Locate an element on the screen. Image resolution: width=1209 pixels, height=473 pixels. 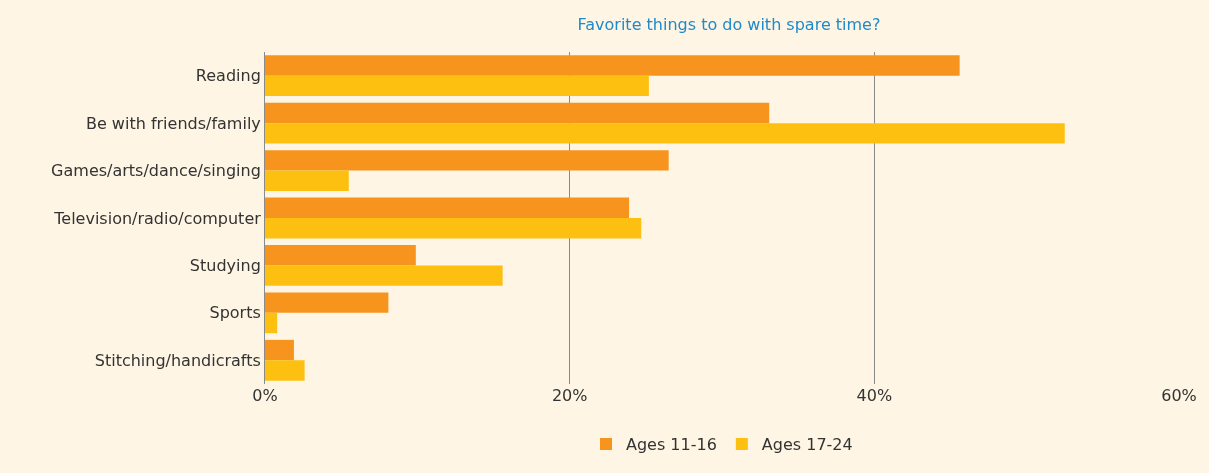
x-tick-label: 0% is located at coordinates (265, 395).